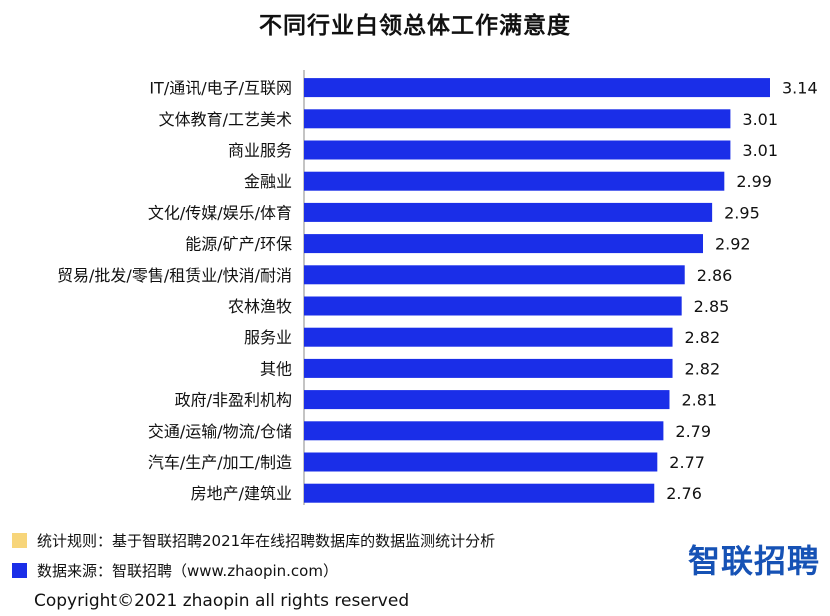  What do you see at coordinates (260, 150) in the screenshot?
I see `category-label: 商业服务` at bounding box center [260, 150].